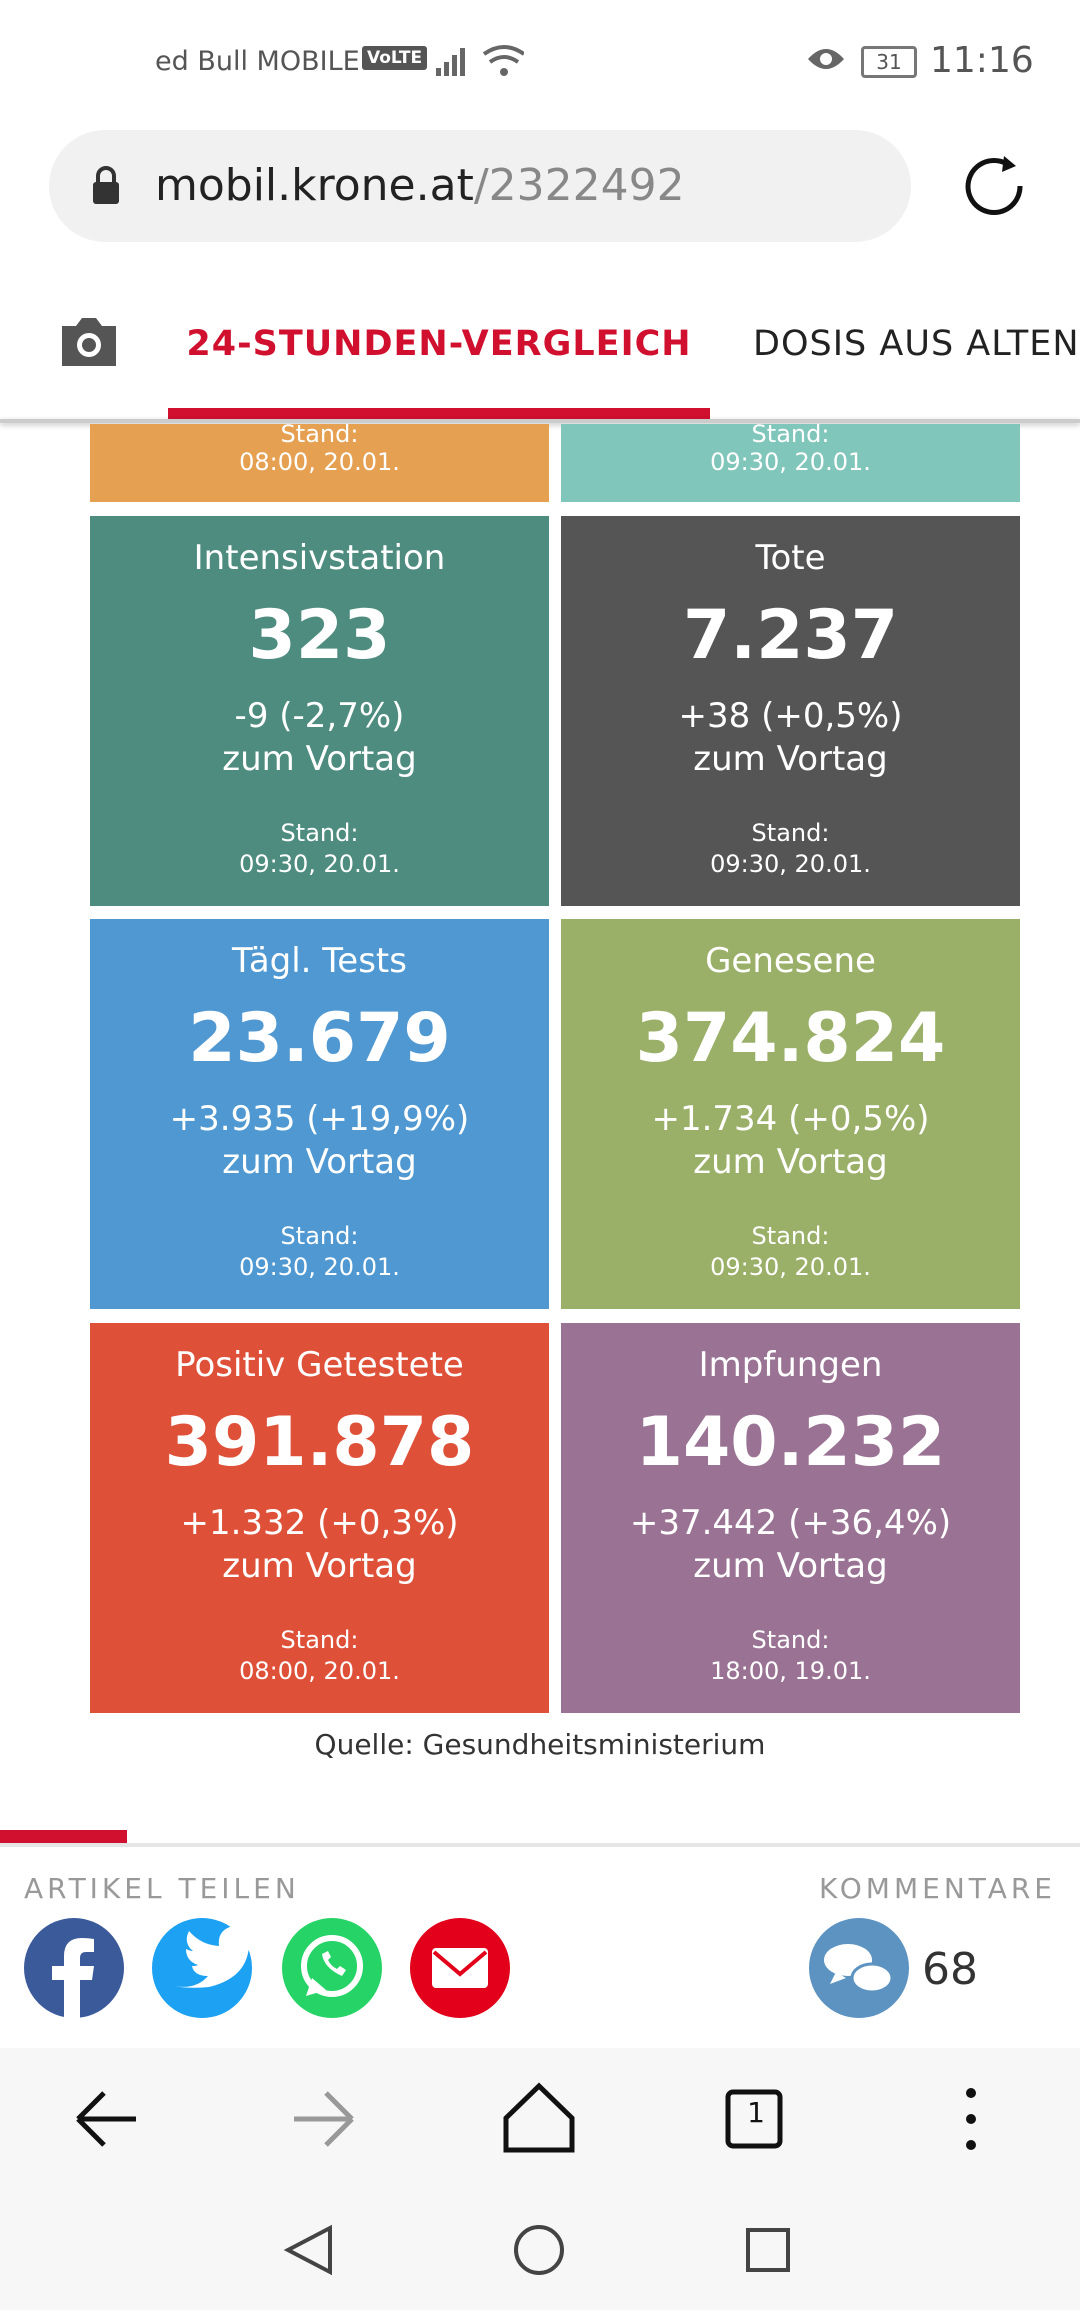  I want to click on share-icons, so click(466, 1968).